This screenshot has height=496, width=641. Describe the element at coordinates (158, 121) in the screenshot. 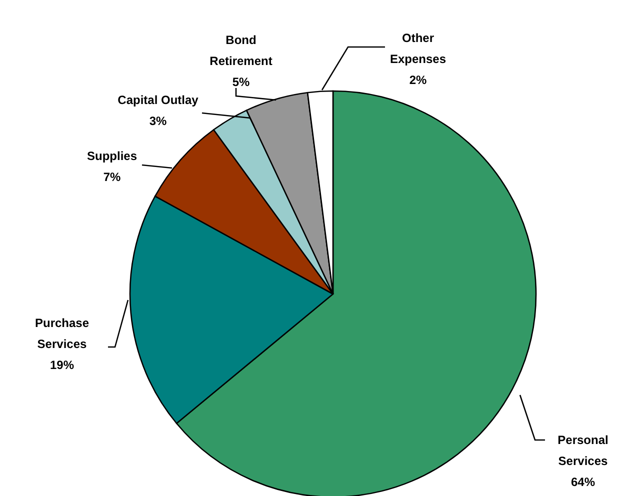

I see `data-label: 3%` at that location.